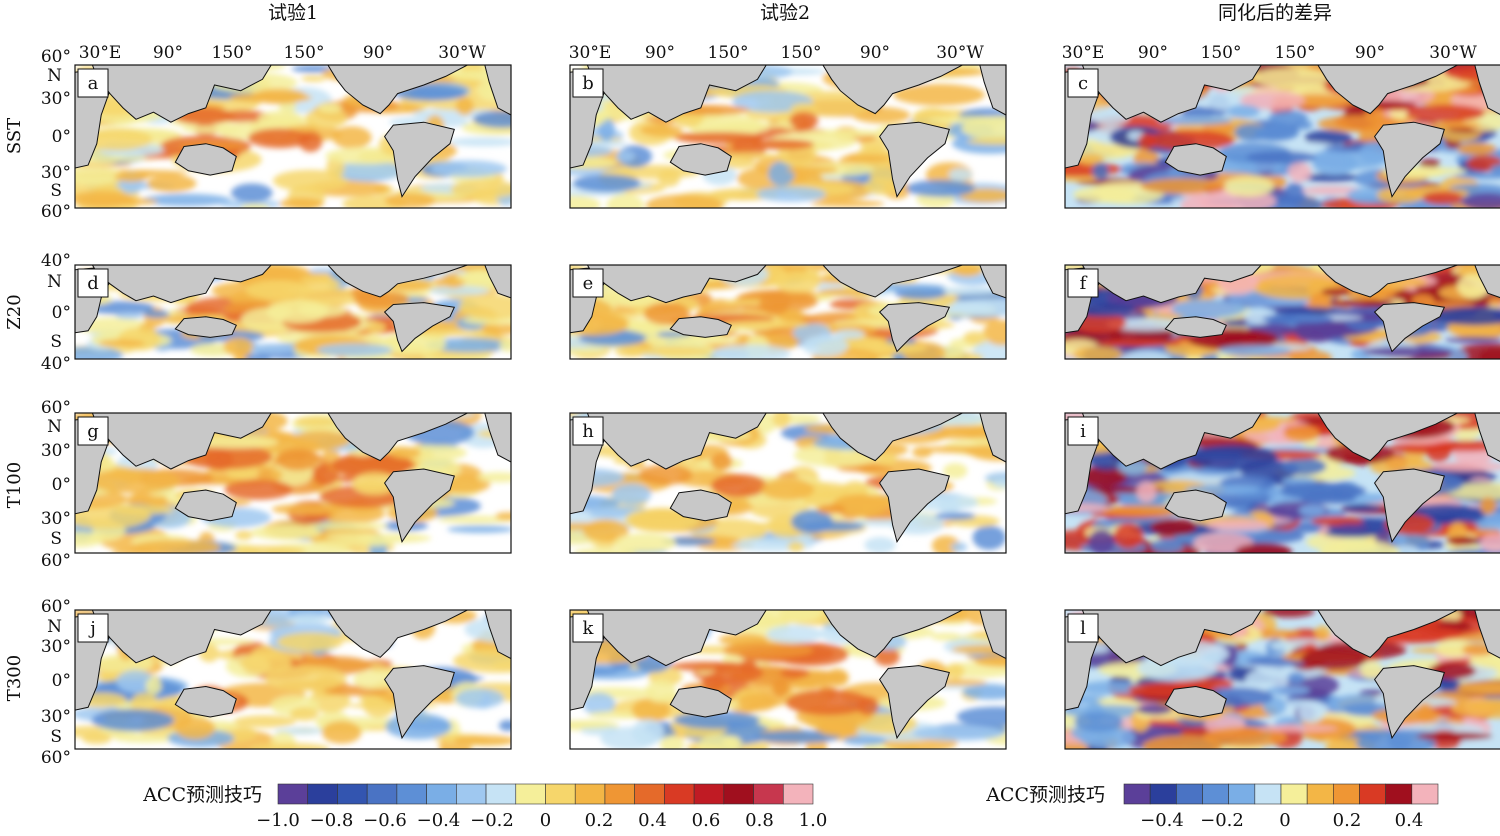 The width and height of the screenshot is (1500, 836). I want to click on lat-tick: 60°, so click(56, 758).